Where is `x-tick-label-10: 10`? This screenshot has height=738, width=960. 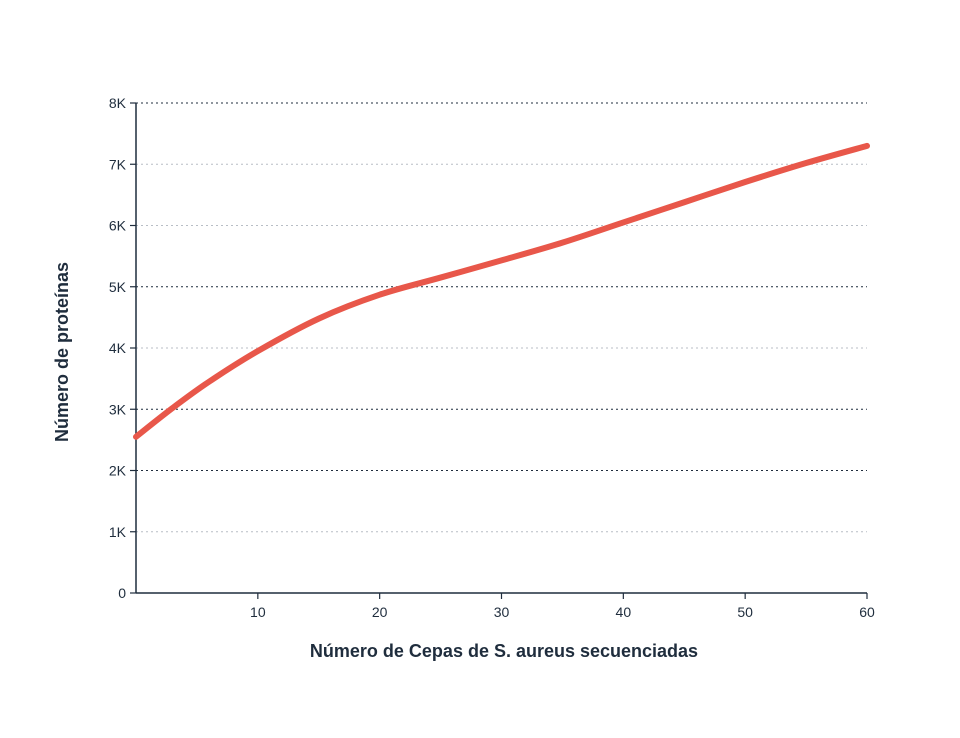
x-tick-label-10: 10 is located at coordinates (258, 612).